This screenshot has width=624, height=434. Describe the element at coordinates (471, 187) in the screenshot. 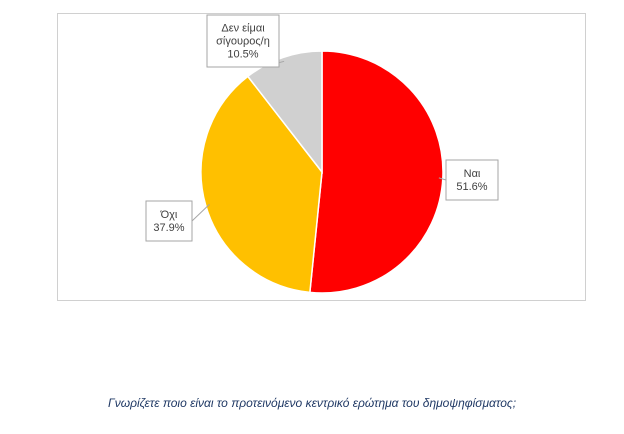

I see `slice-value-label: 51.6%` at that location.